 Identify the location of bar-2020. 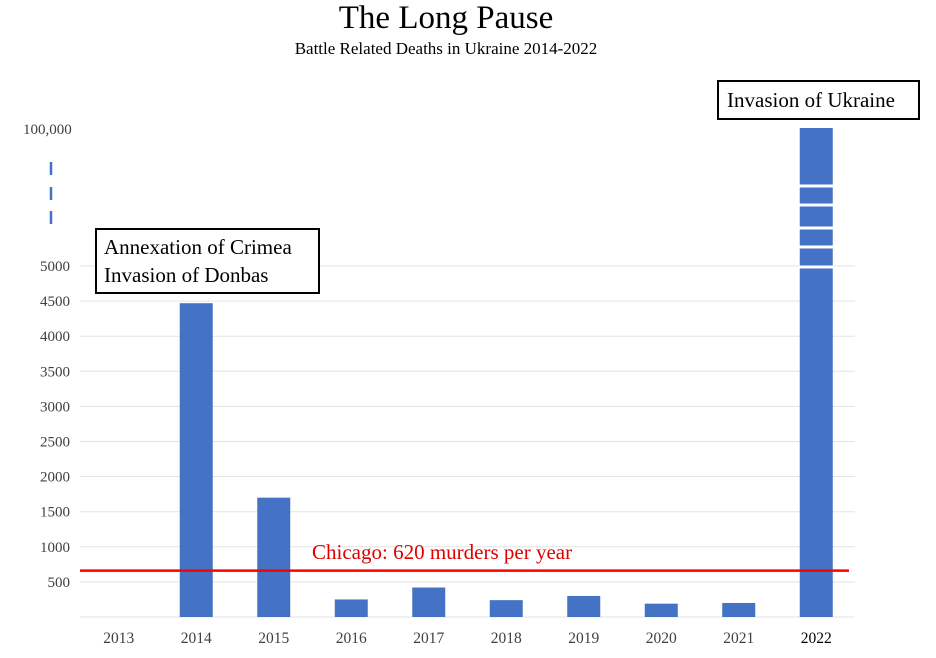
(661, 610).